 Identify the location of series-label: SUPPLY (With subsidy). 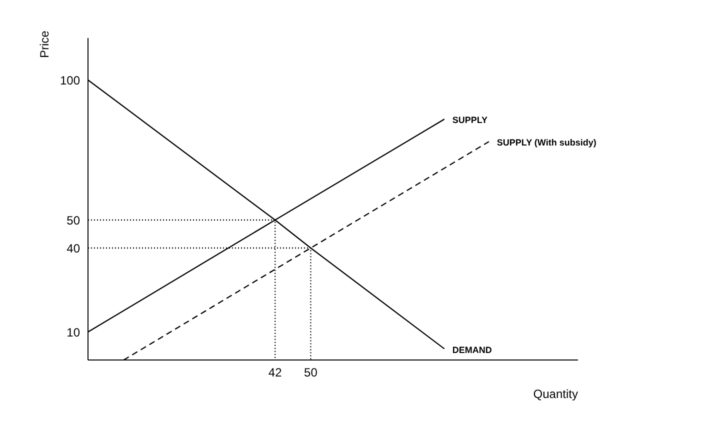
(546, 143).